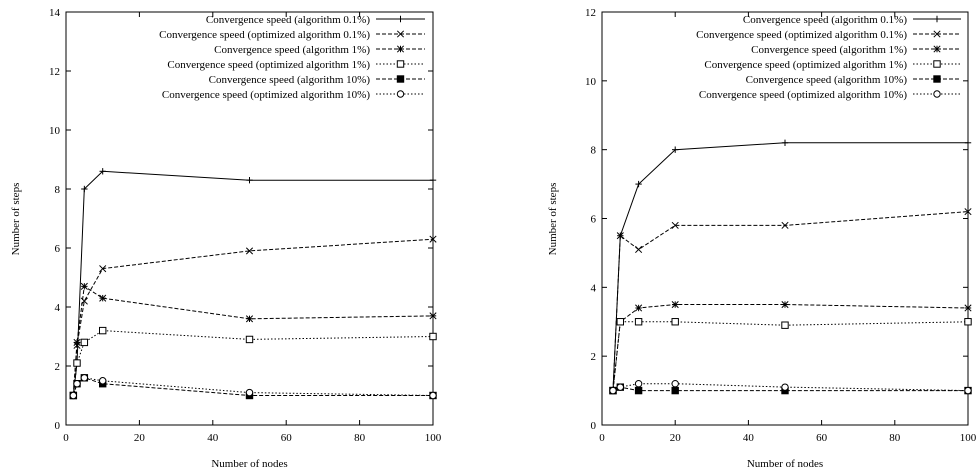  Describe the element at coordinates (290, 80) in the screenshot. I see `legend-entry-label: Convergence speed (algorithm 10%)` at that location.